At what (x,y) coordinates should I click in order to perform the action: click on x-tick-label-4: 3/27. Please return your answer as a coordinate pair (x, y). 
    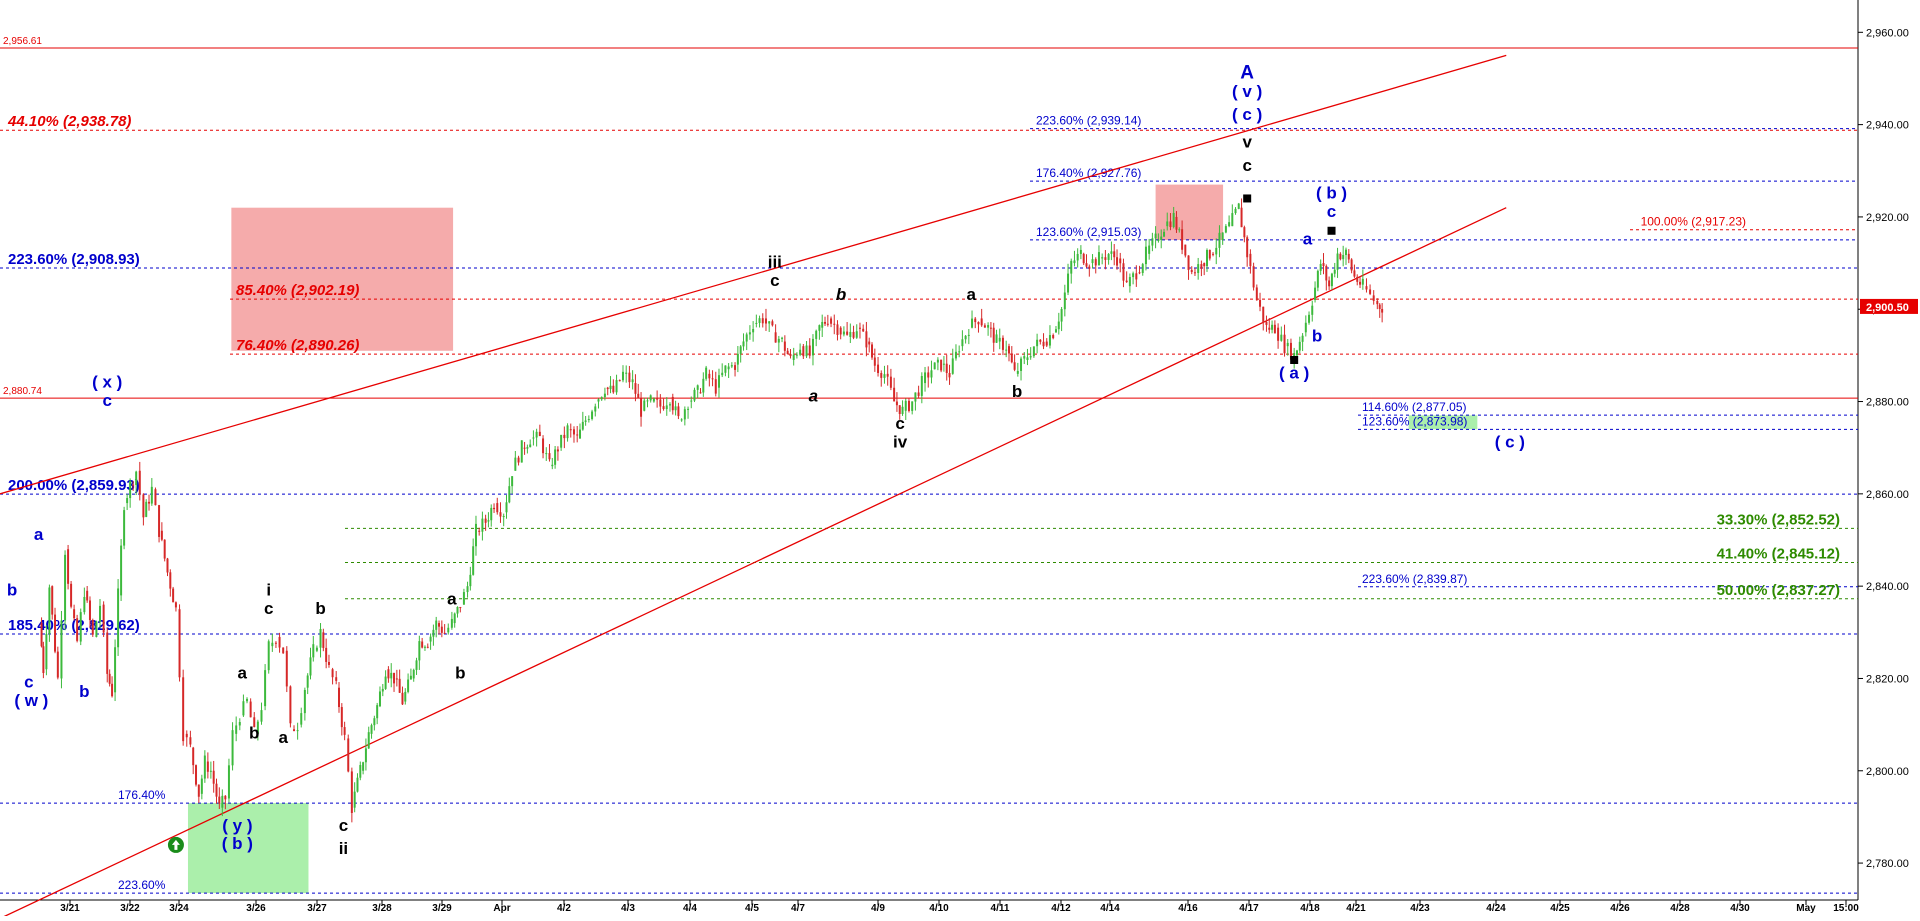
    Looking at the image, I should click on (317, 908).